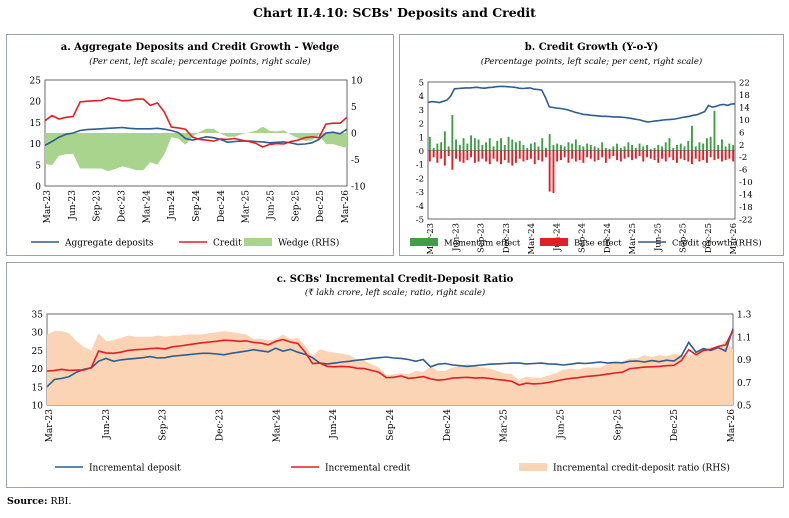  I want to click on chart-c-ytick-left-2: 20, so click(38, 370).